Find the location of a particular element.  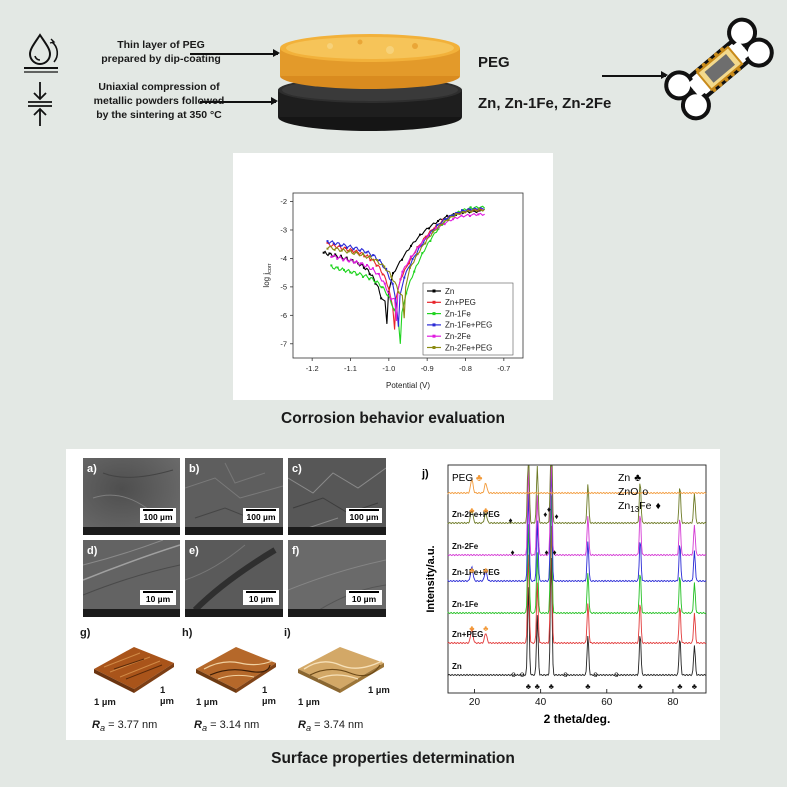

xrd-x-tick-label: 60 is located at coordinates (607, 702).